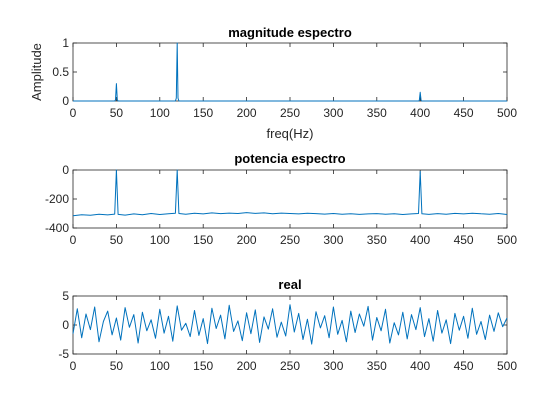 This screenshot has width=560, height=420. Describe the element at coordinates (289, 284) in the screenshot. I see `chart-title: real` at that location.